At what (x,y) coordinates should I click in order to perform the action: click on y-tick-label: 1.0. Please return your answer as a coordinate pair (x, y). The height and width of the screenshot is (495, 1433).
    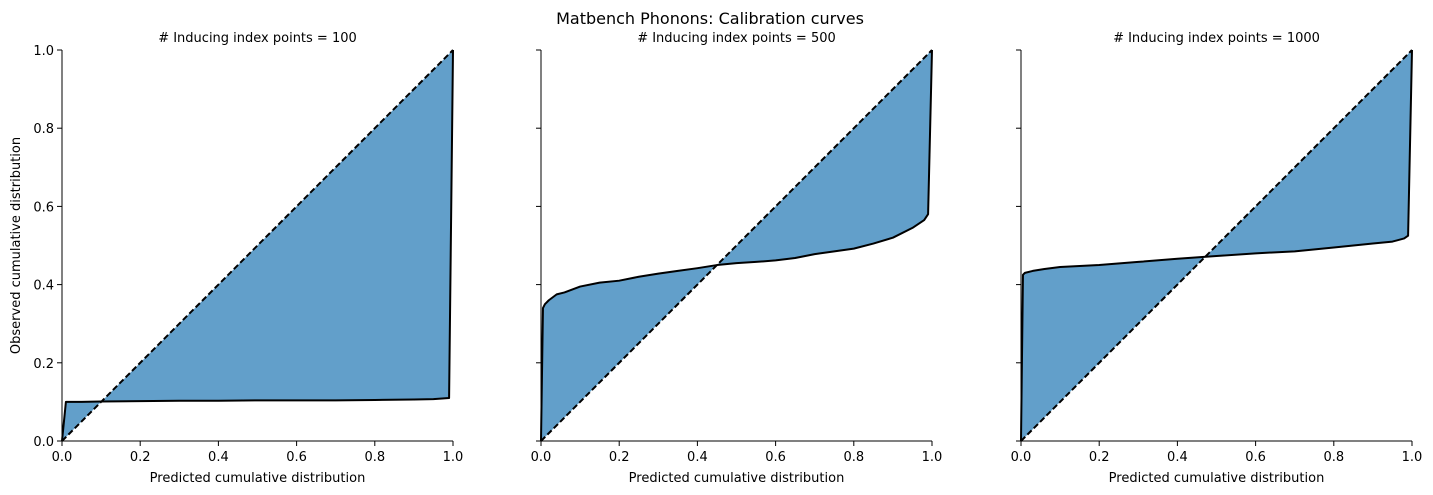
    Looking at the image, I should click on (43, 51).